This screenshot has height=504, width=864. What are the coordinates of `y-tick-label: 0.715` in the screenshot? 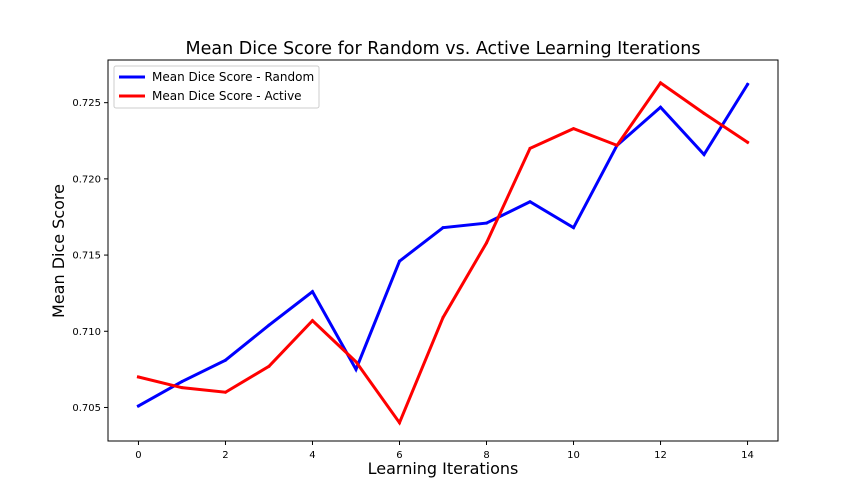 It's located at (86, 256).